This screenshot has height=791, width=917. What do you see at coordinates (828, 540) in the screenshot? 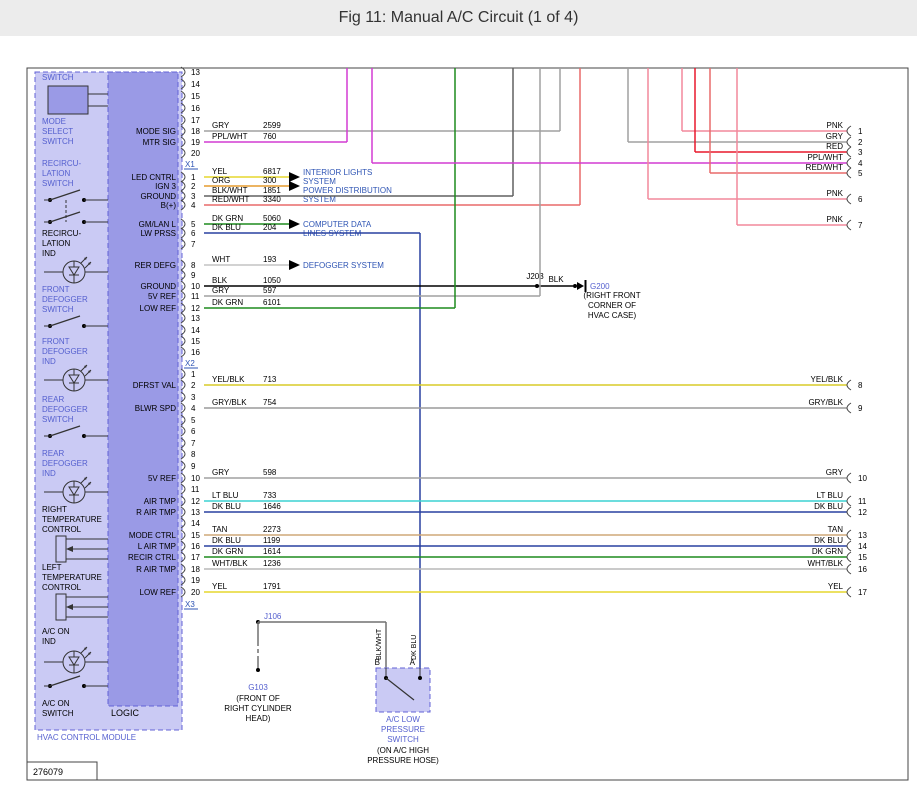
I see `right-wire-label: DK BLU` at bounding box center [828, 540].